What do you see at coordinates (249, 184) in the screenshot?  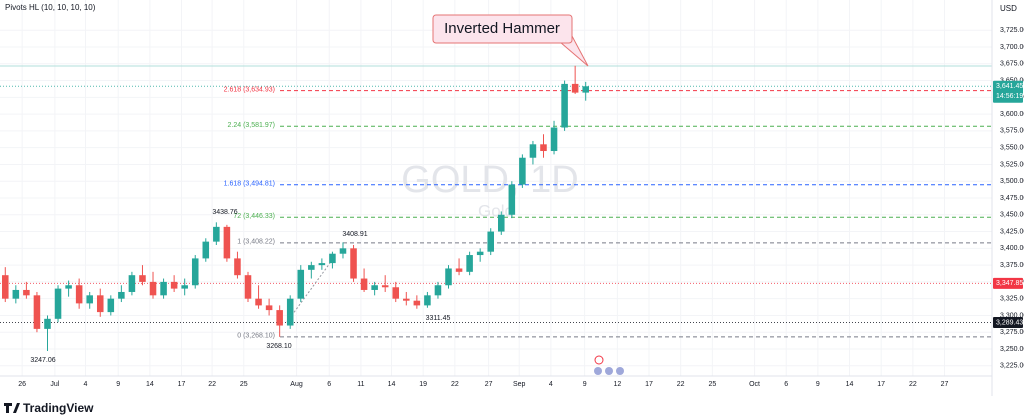 I see `fib-label: 1.618 (3,494.81)` at bounding box center [249, 184].